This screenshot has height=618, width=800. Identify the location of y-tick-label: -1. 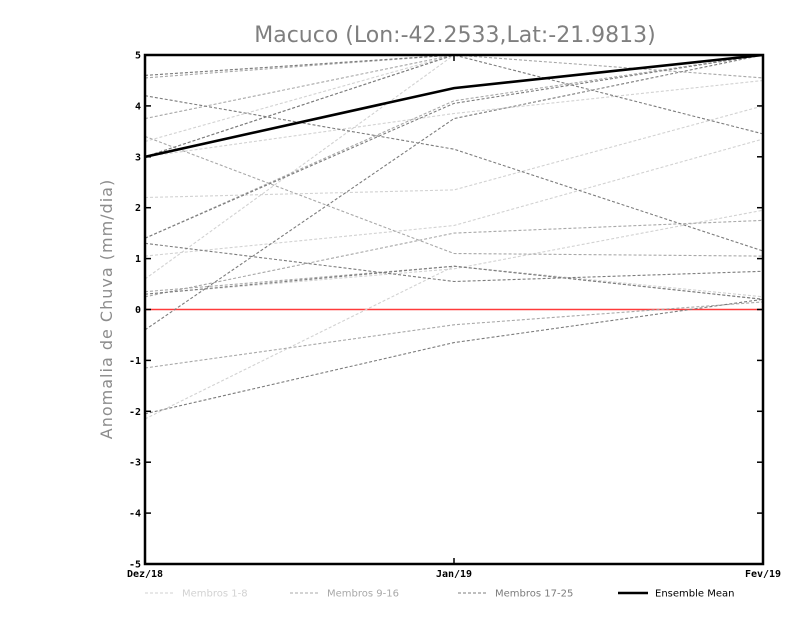
(135, 361).